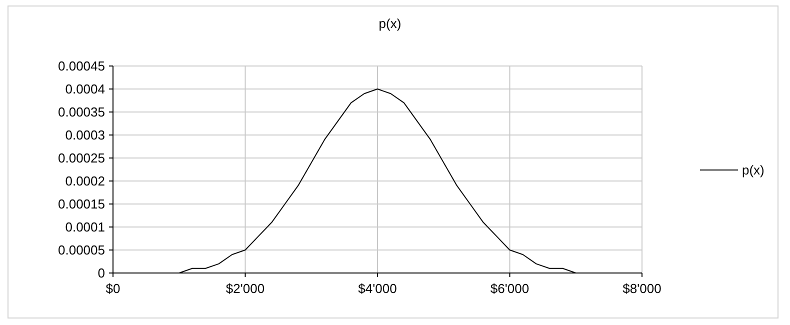 This screenshot has height=325, width=790. What do you see at coordinates (85, 181) in the screenshot?
I see `y-tick-label: 0.0002` at bounding box center [85, 181].